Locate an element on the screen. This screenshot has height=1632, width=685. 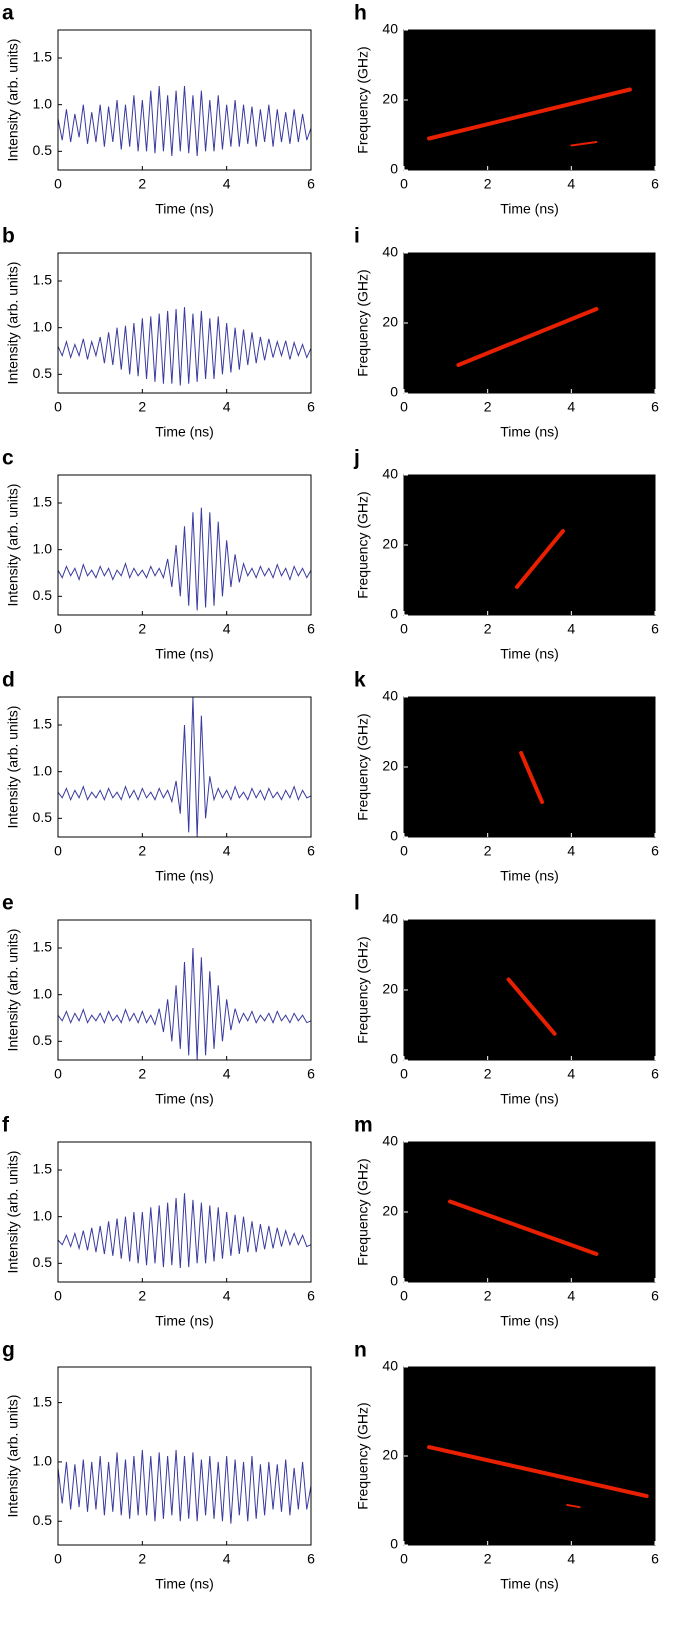
panel-letter: n is located at coordinates (360, 1350).